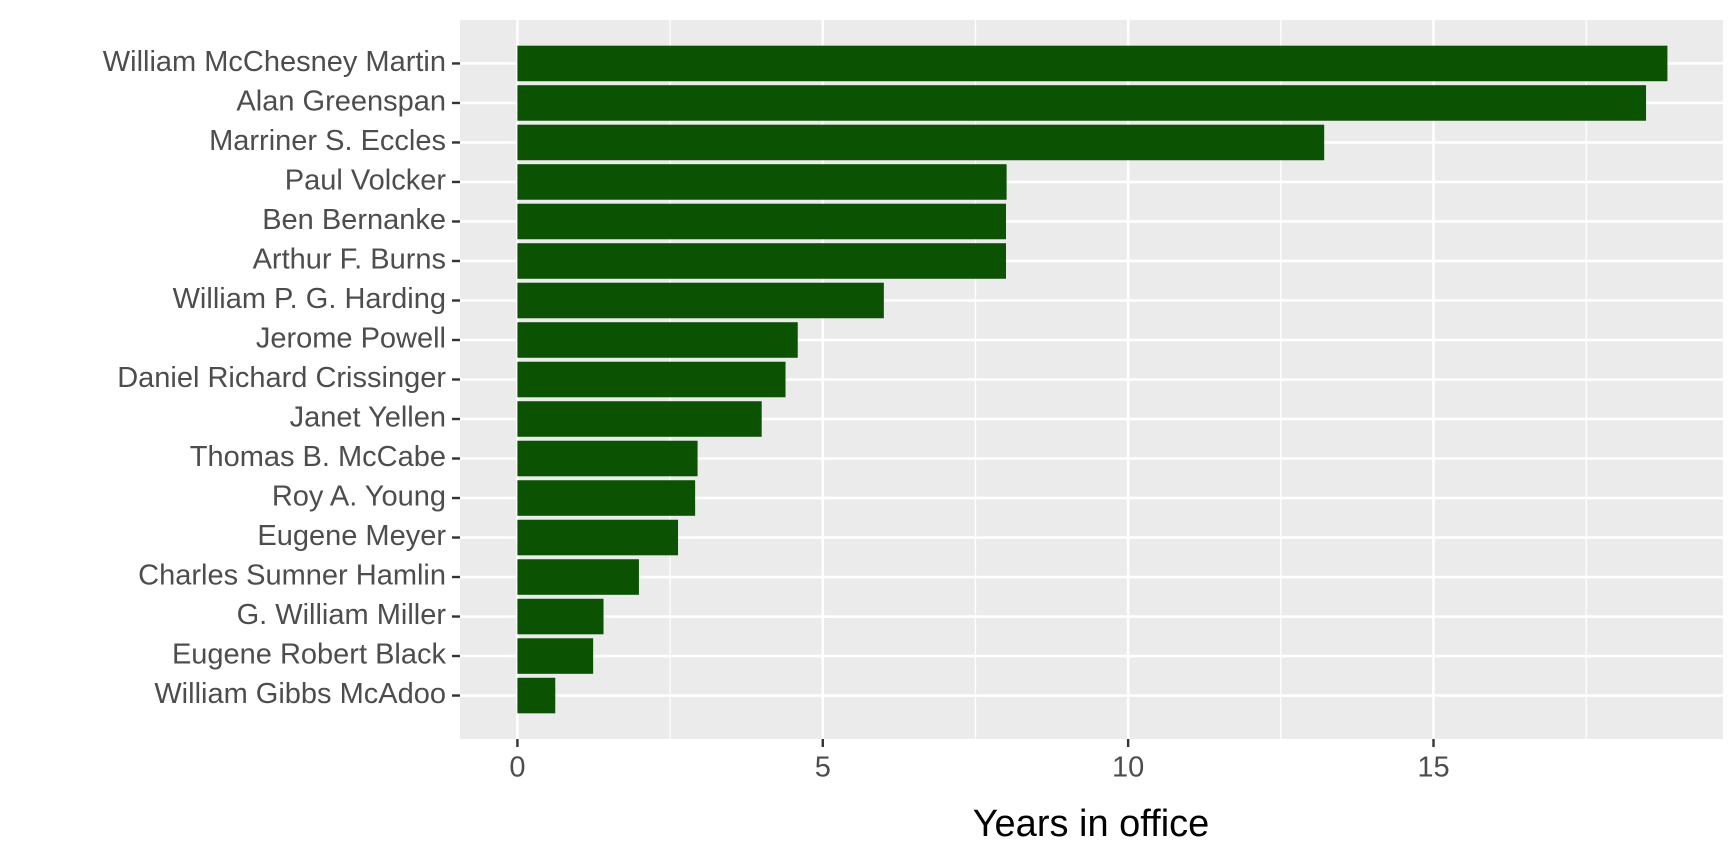  What do you see at coordinates (309, 299) in the screenshot?
I see `y-tick-label: William P. G. Harding` at bounding box center [309, 299].